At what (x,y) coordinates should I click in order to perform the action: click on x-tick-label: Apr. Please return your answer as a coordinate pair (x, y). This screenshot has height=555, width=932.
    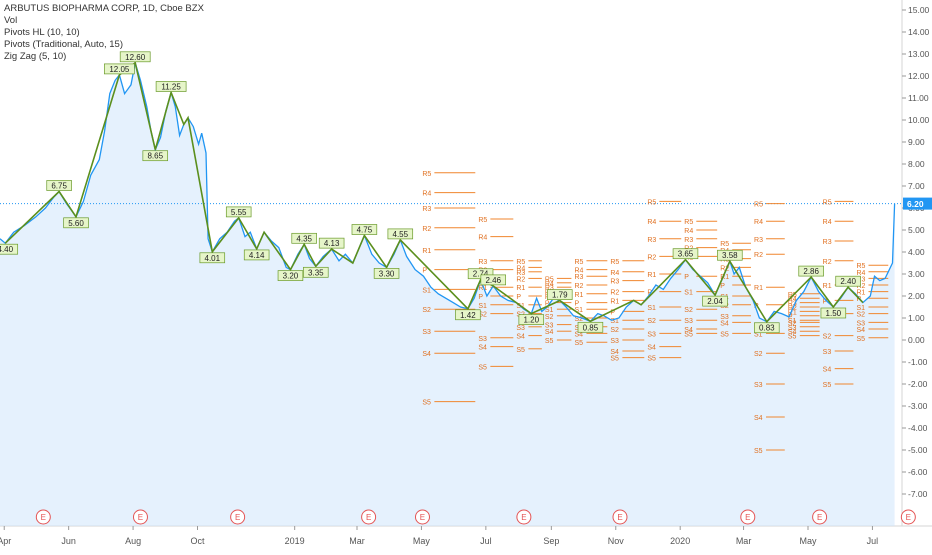
    Looking at the image, I should click on (5, 541).